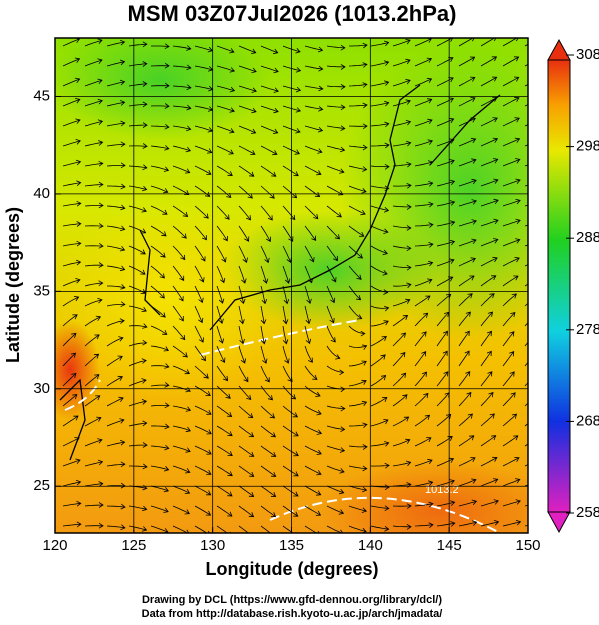  What do you see at coordinates (77, 370) in the screenshot?
I see `field-shade` at bounding box center [77, 370].